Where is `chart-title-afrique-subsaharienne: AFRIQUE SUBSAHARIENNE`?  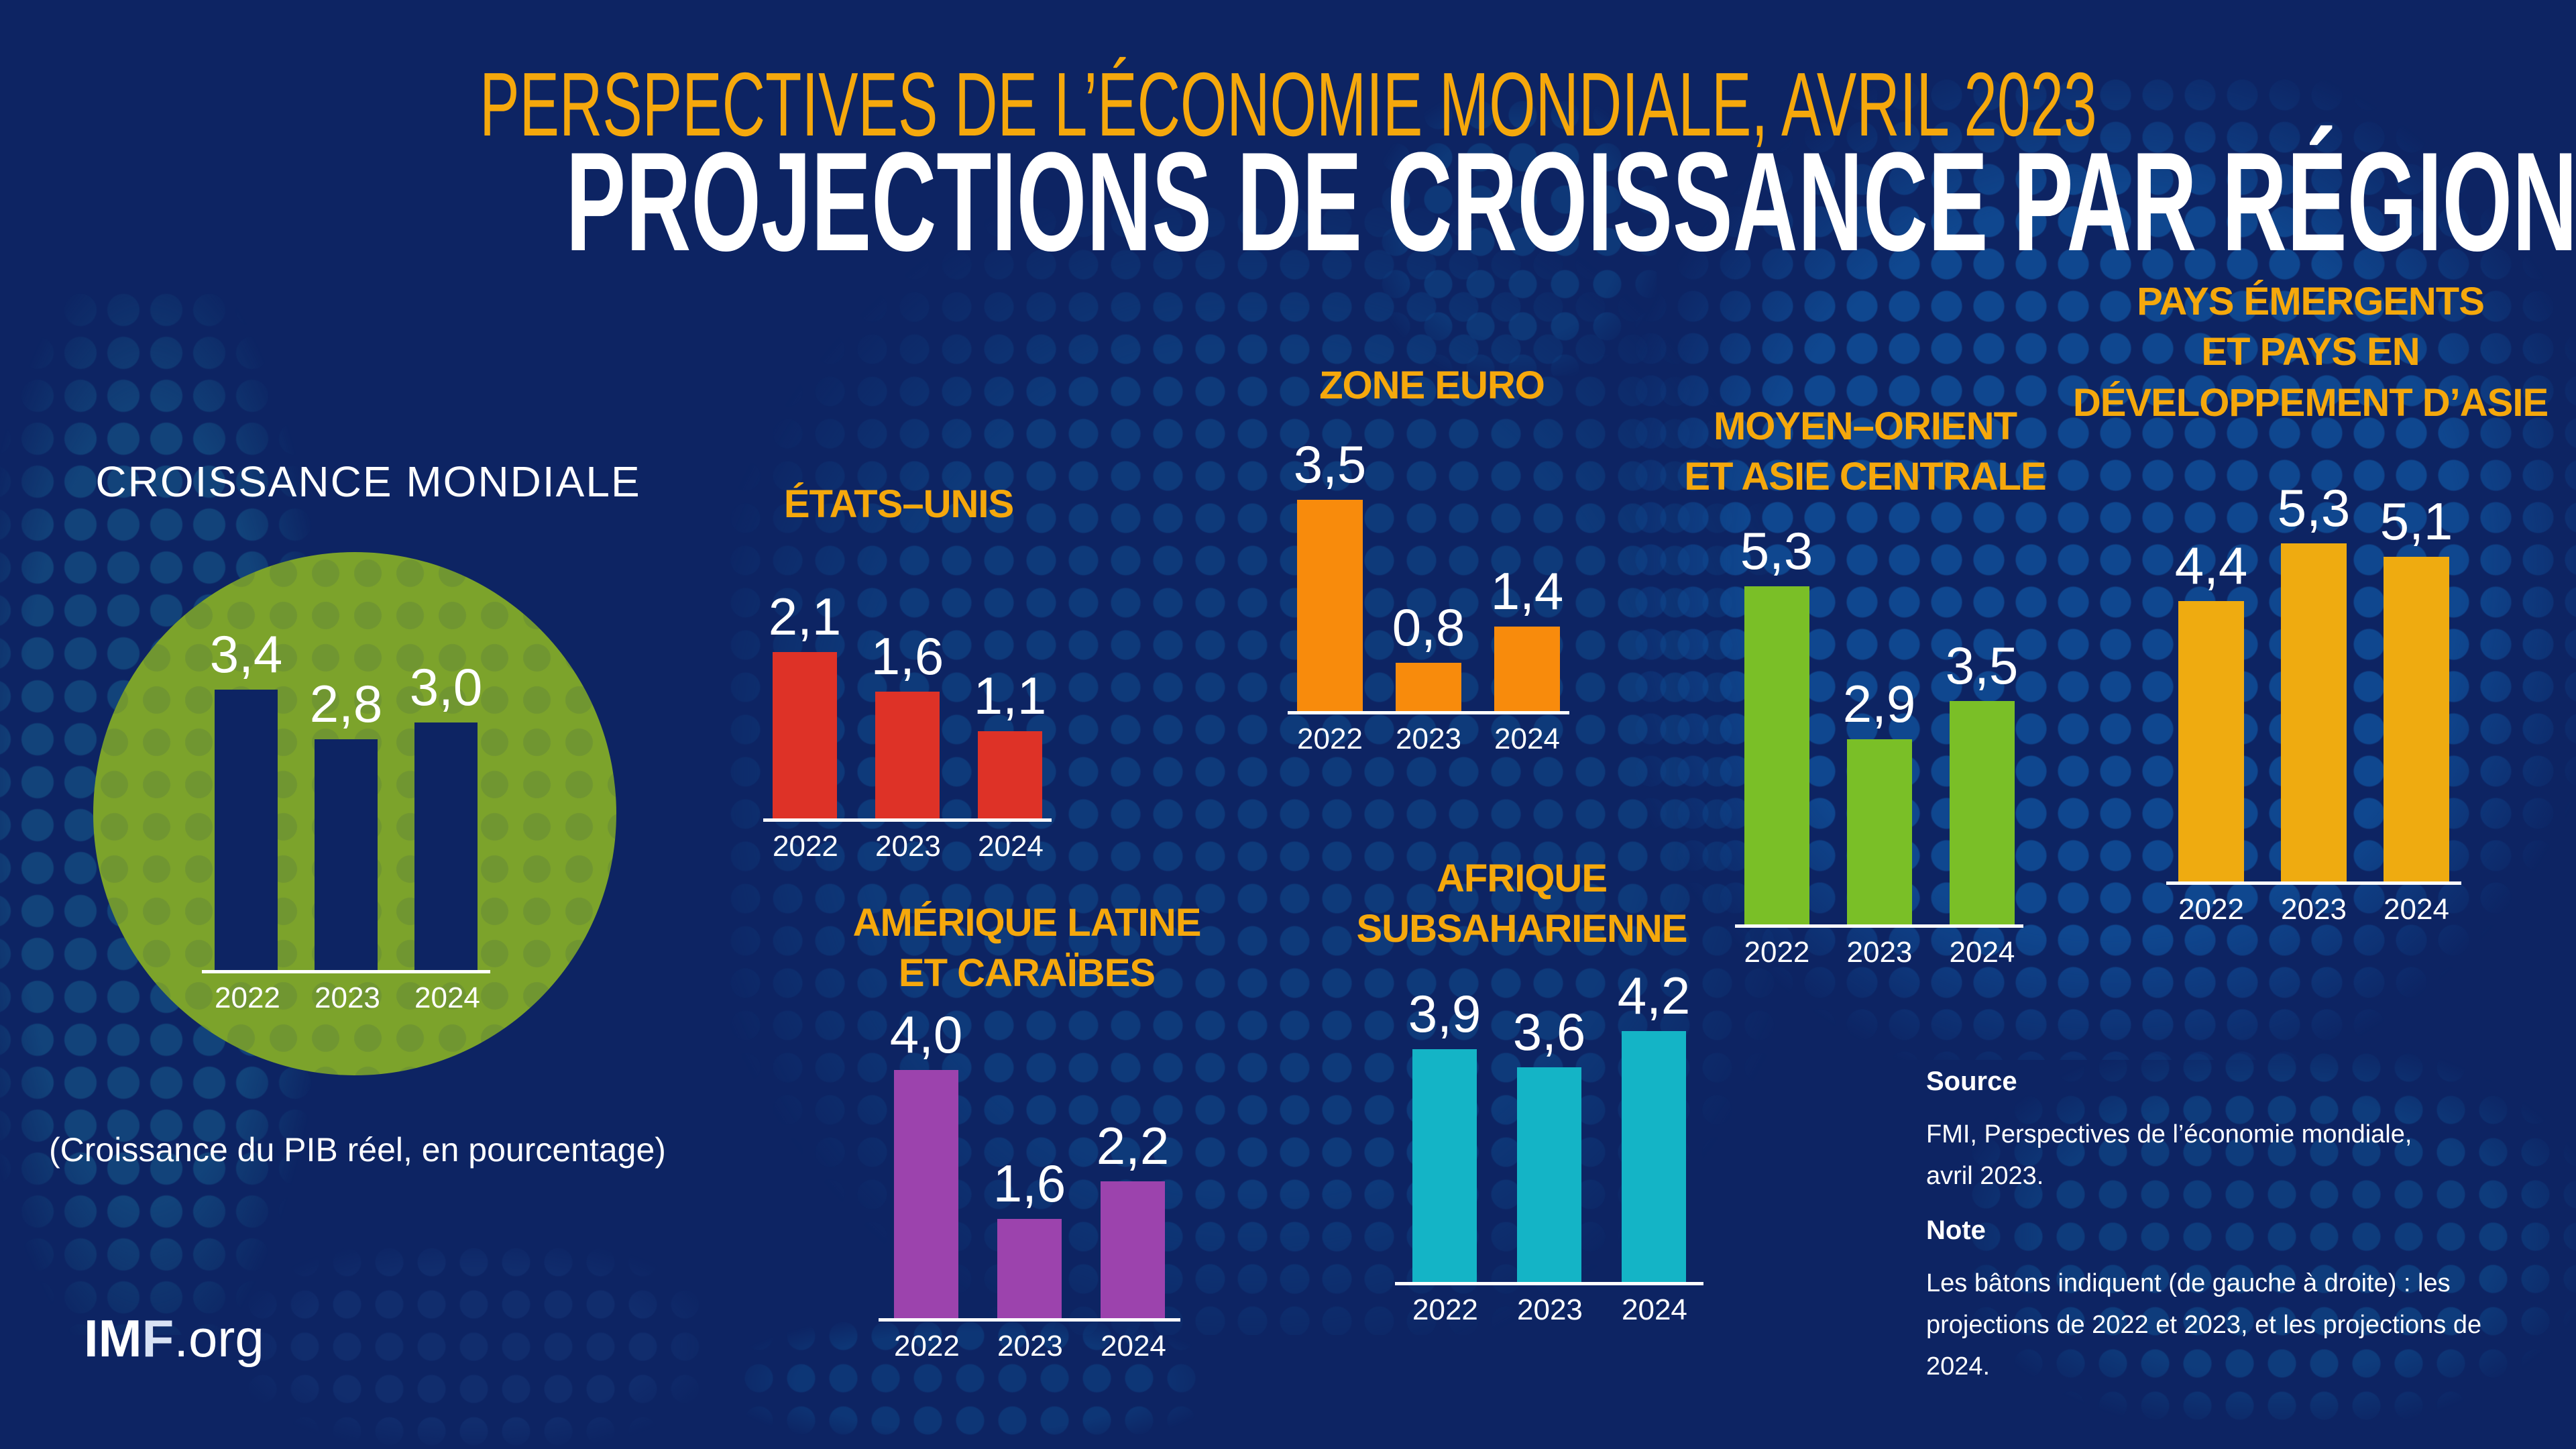
chart-title-afrique-subsaharienne: AFRIQUE SUBSAHARIENNE is located at coordinates (1522, 904).